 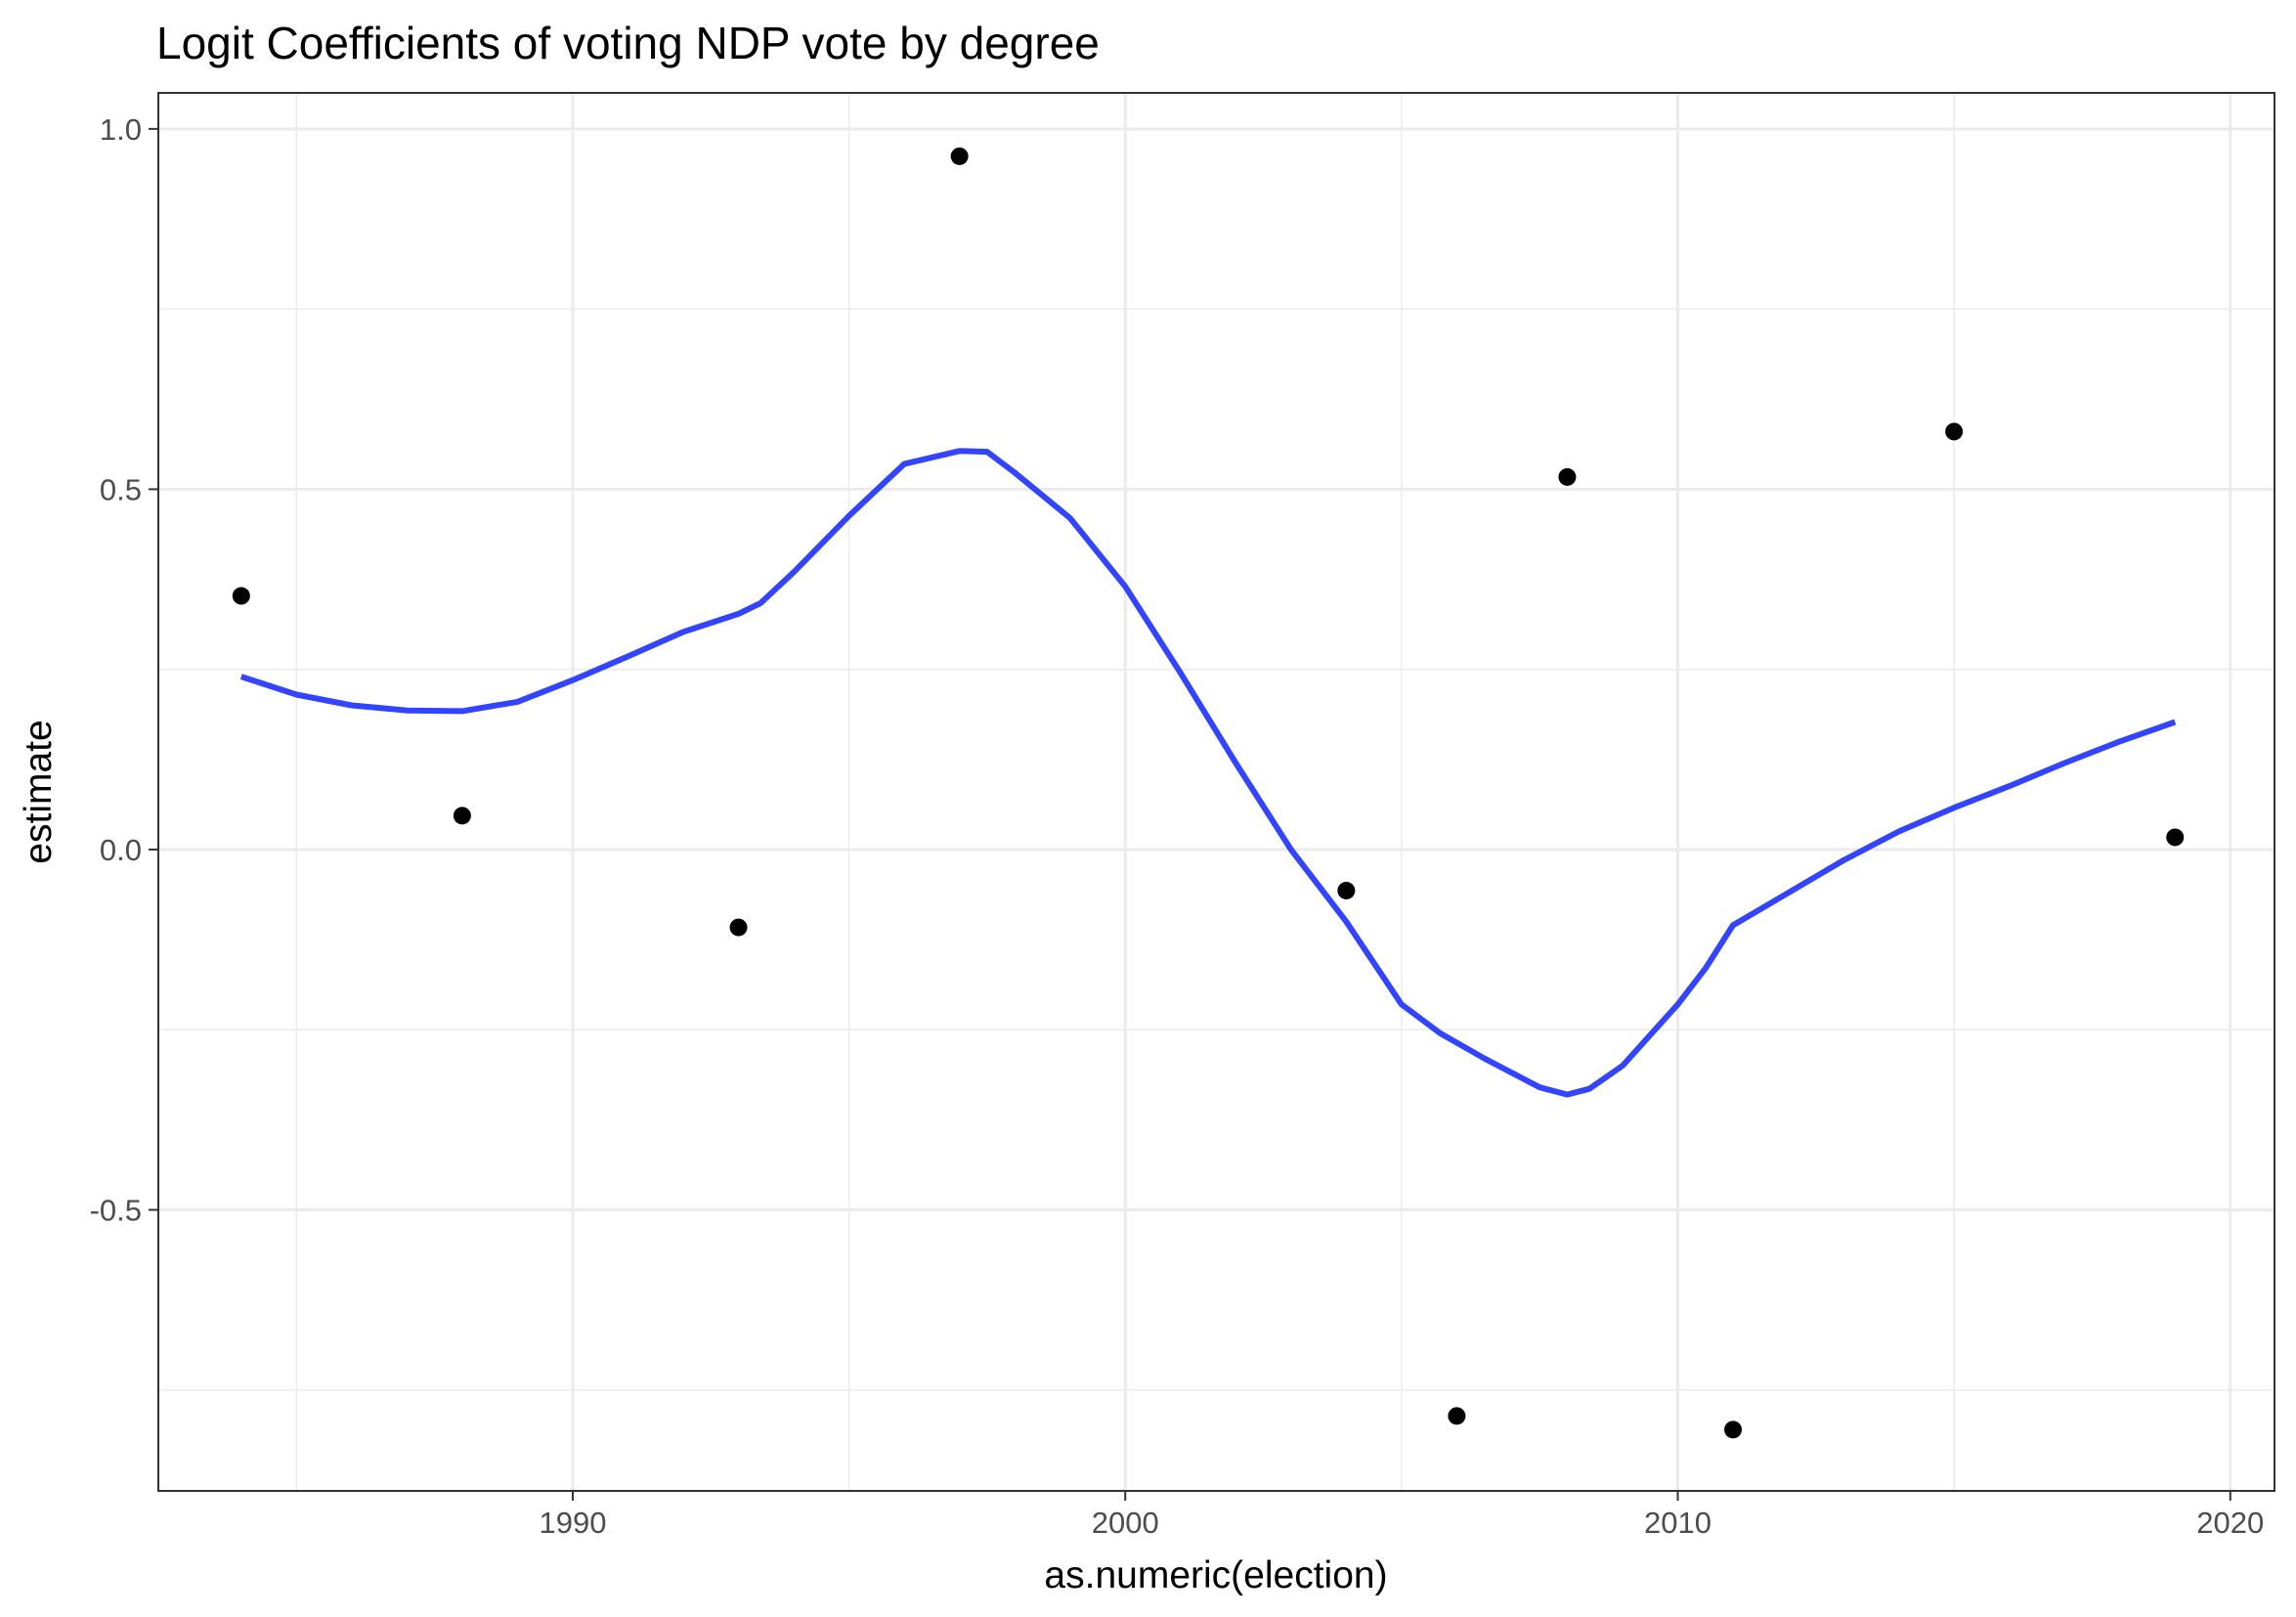 I want to click on x-tick-label: 2010, so click(x=1677, y=1523).